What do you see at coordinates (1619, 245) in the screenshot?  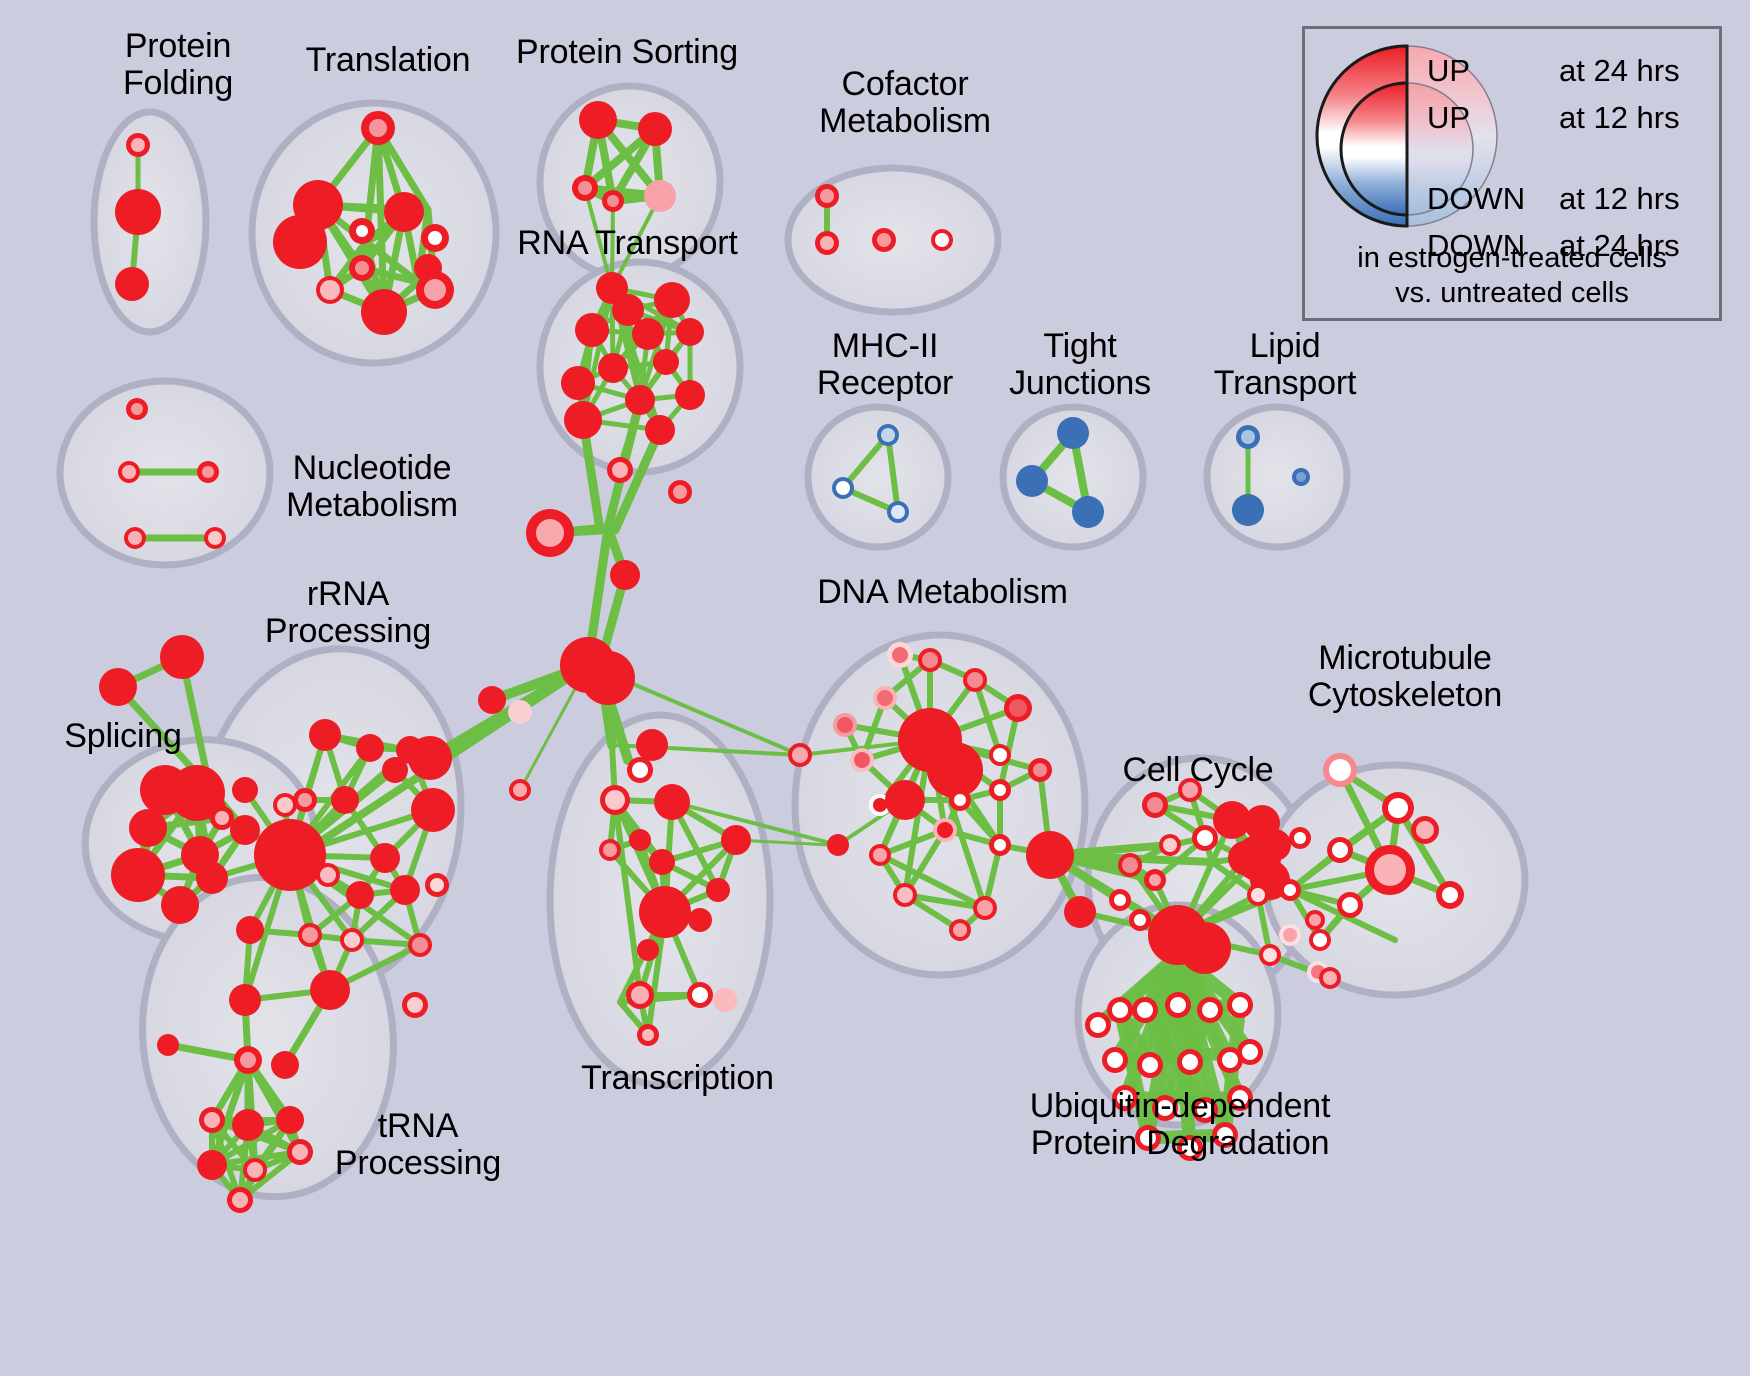 I see `legend-time-down-24: at 24 hrs` at bounding box center [1619, 245].